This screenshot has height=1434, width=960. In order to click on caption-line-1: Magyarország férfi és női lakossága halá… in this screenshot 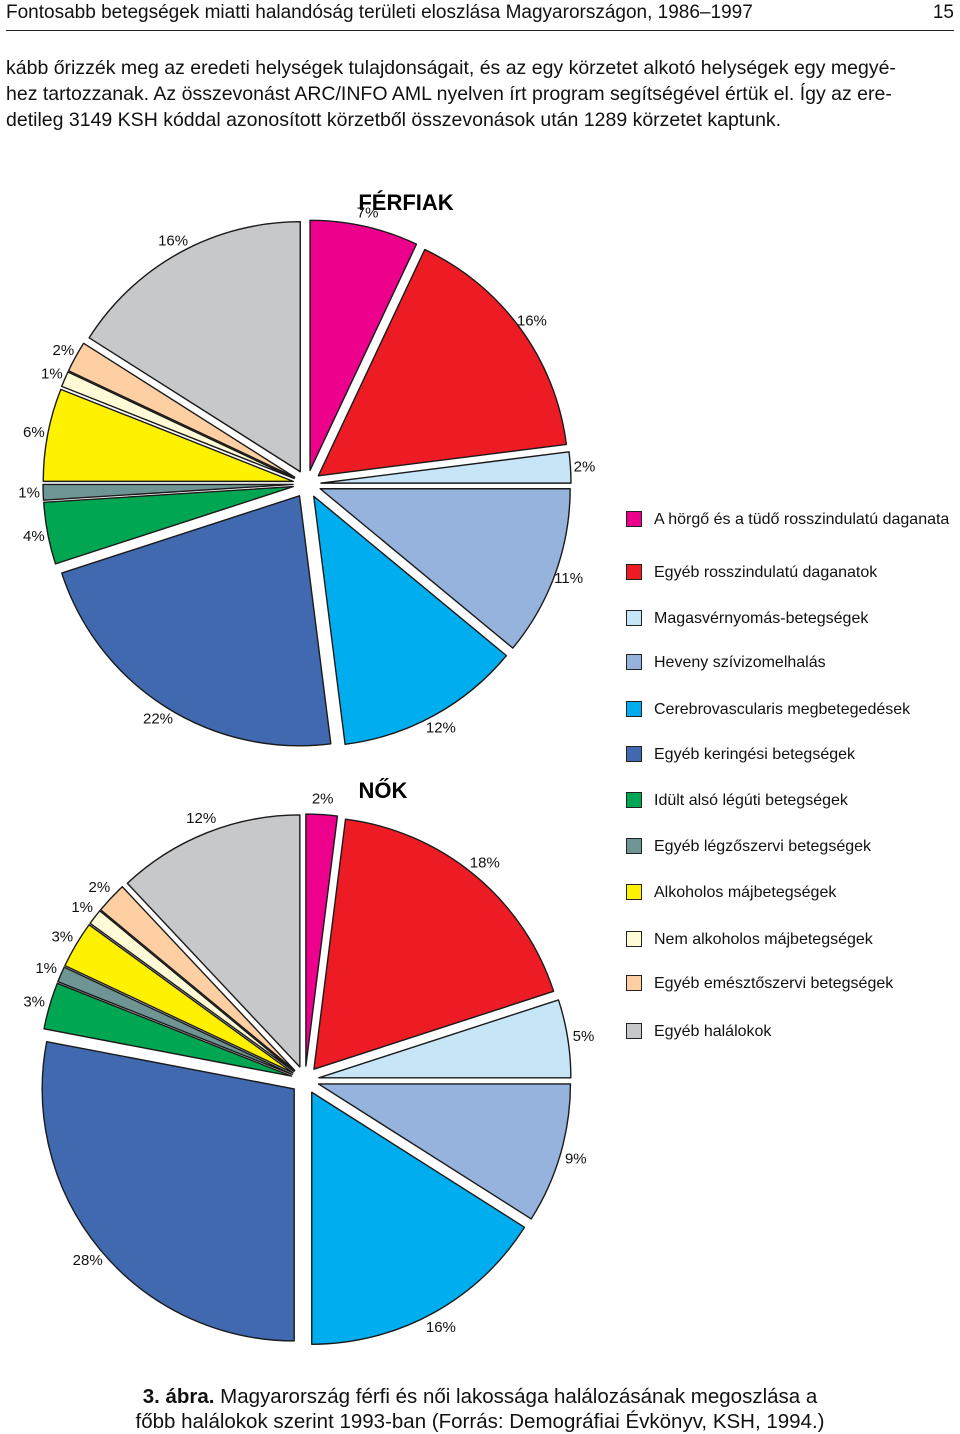, I will do `click(516, 1396)`.